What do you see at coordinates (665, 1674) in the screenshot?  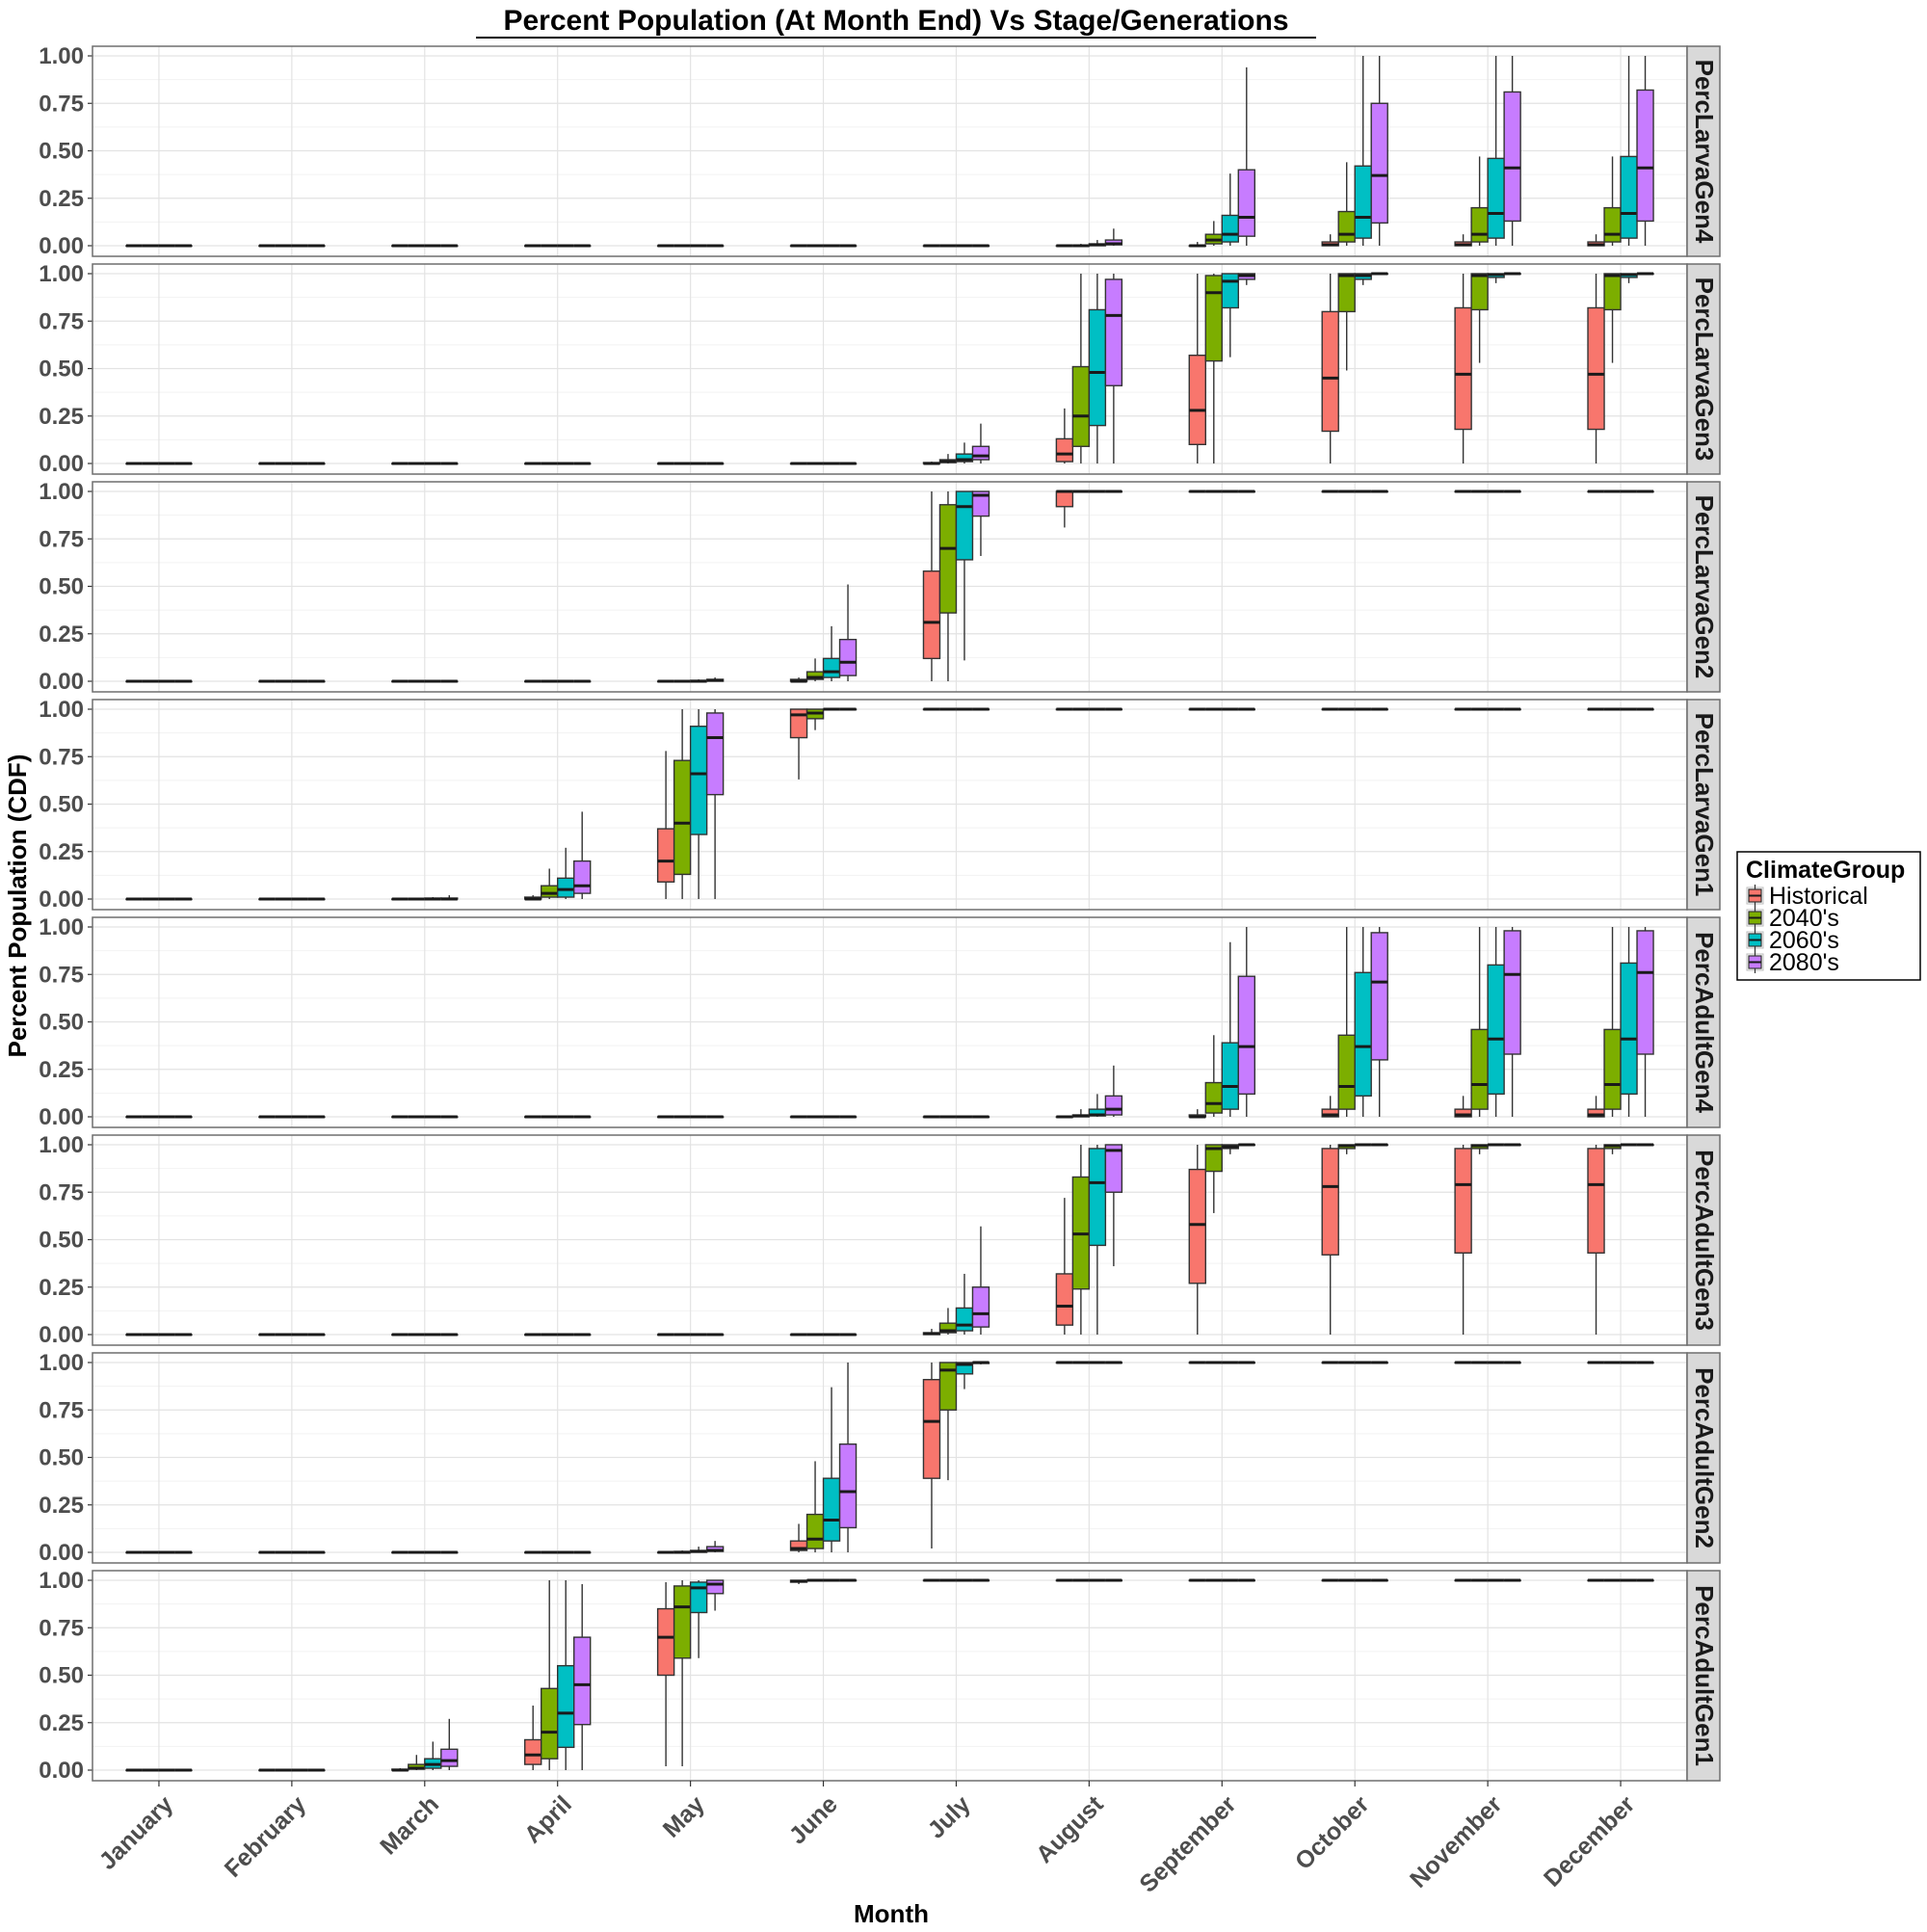 I see `box-may-Historical` at bounding box center [665, 1674].